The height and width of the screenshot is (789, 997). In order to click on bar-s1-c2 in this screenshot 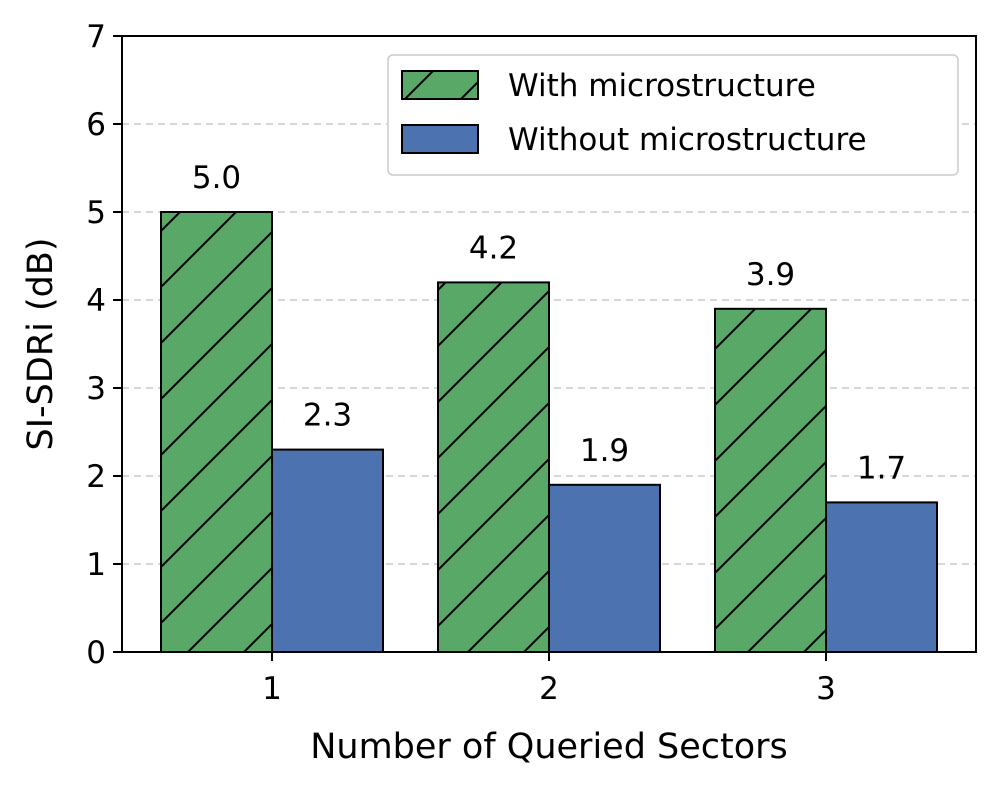, I will do `click(881, 577)`.